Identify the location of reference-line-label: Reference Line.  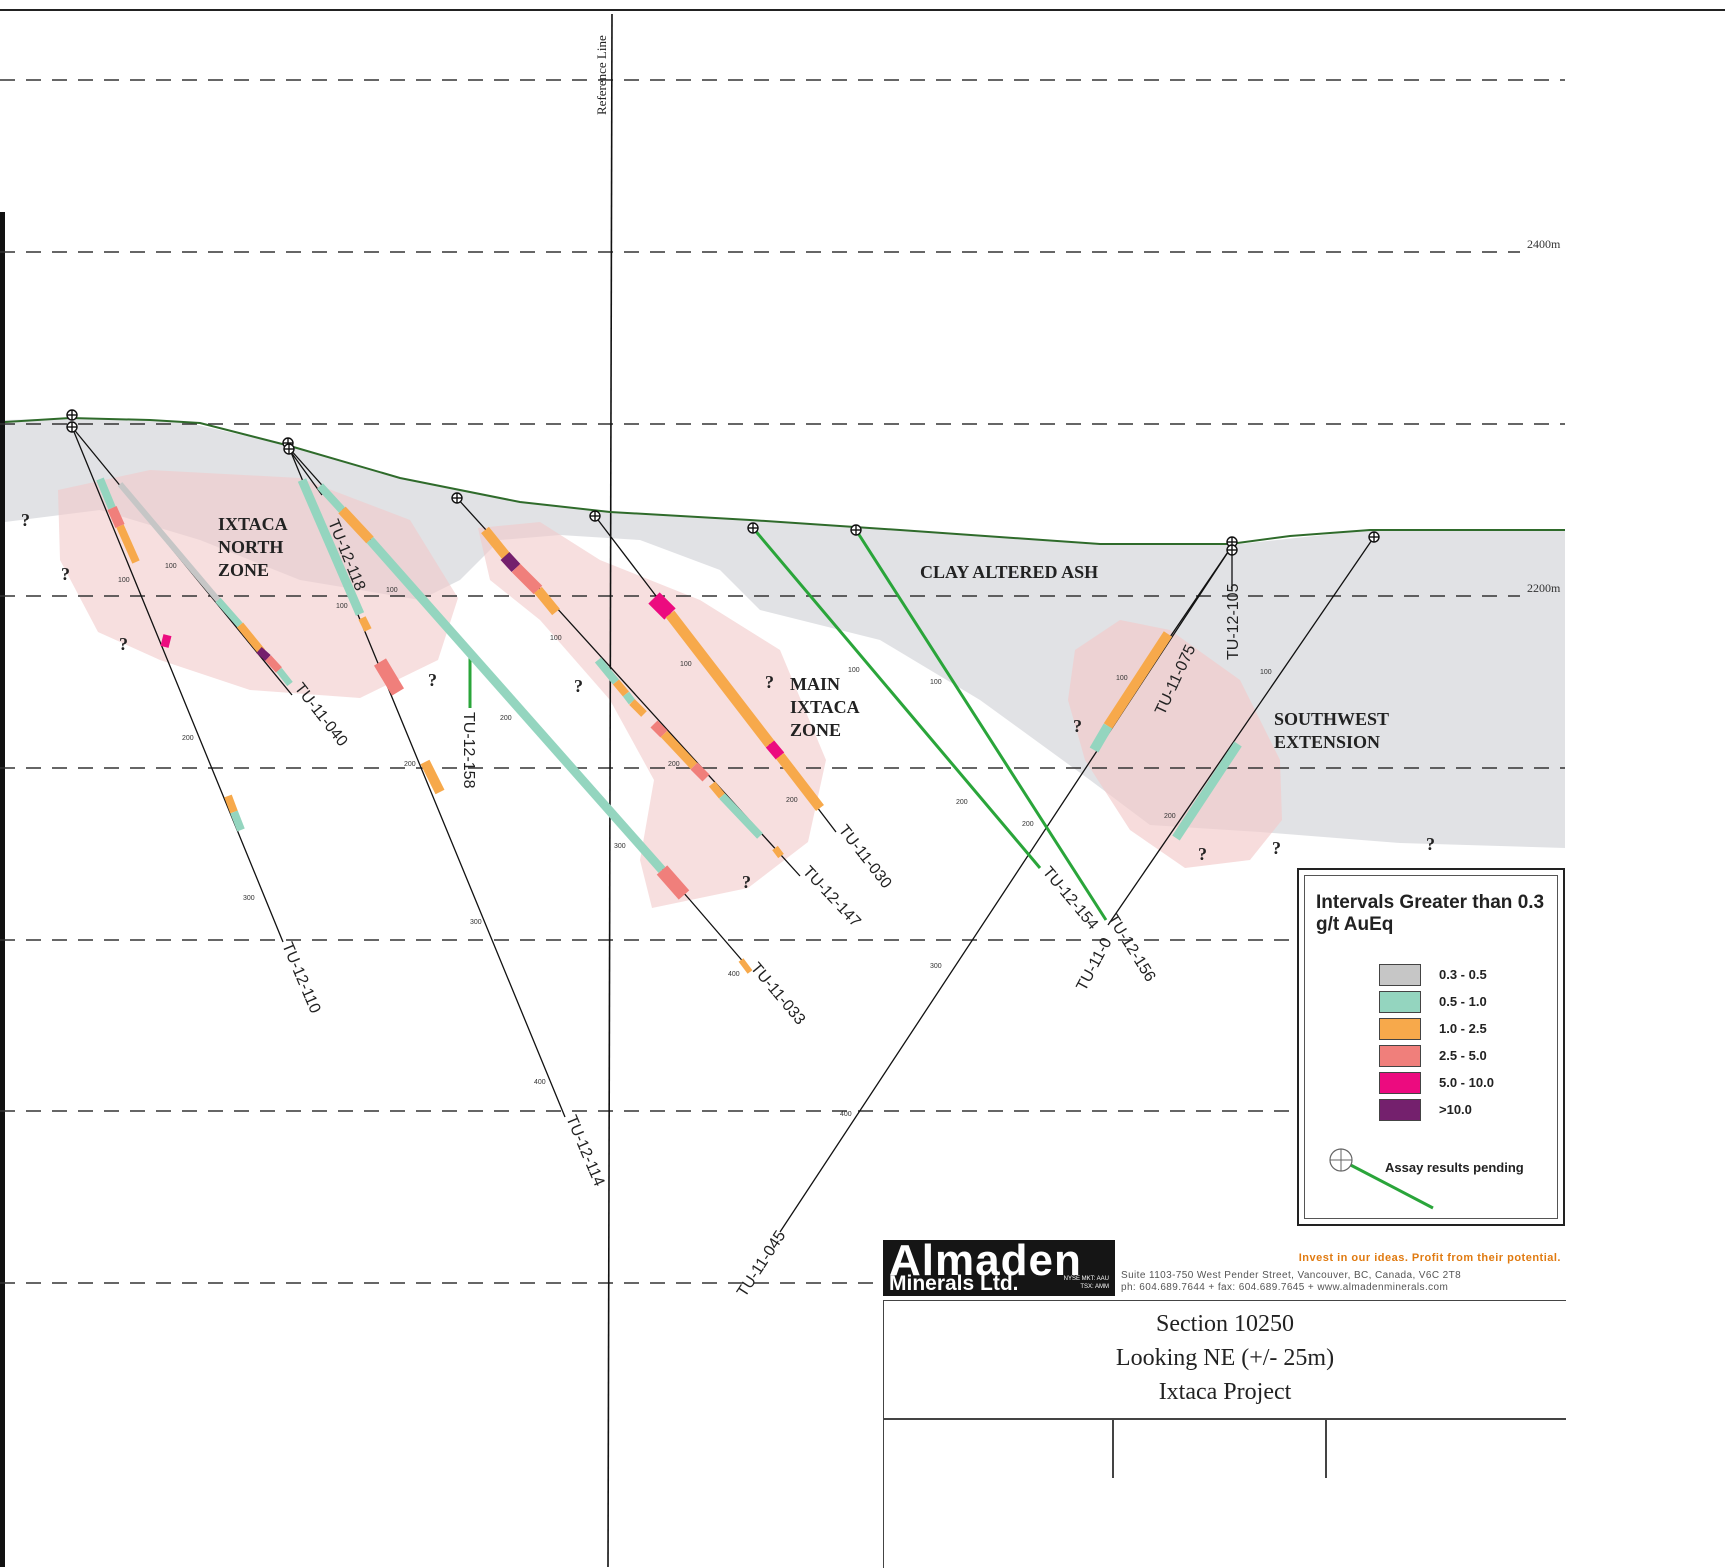
(601, 75).